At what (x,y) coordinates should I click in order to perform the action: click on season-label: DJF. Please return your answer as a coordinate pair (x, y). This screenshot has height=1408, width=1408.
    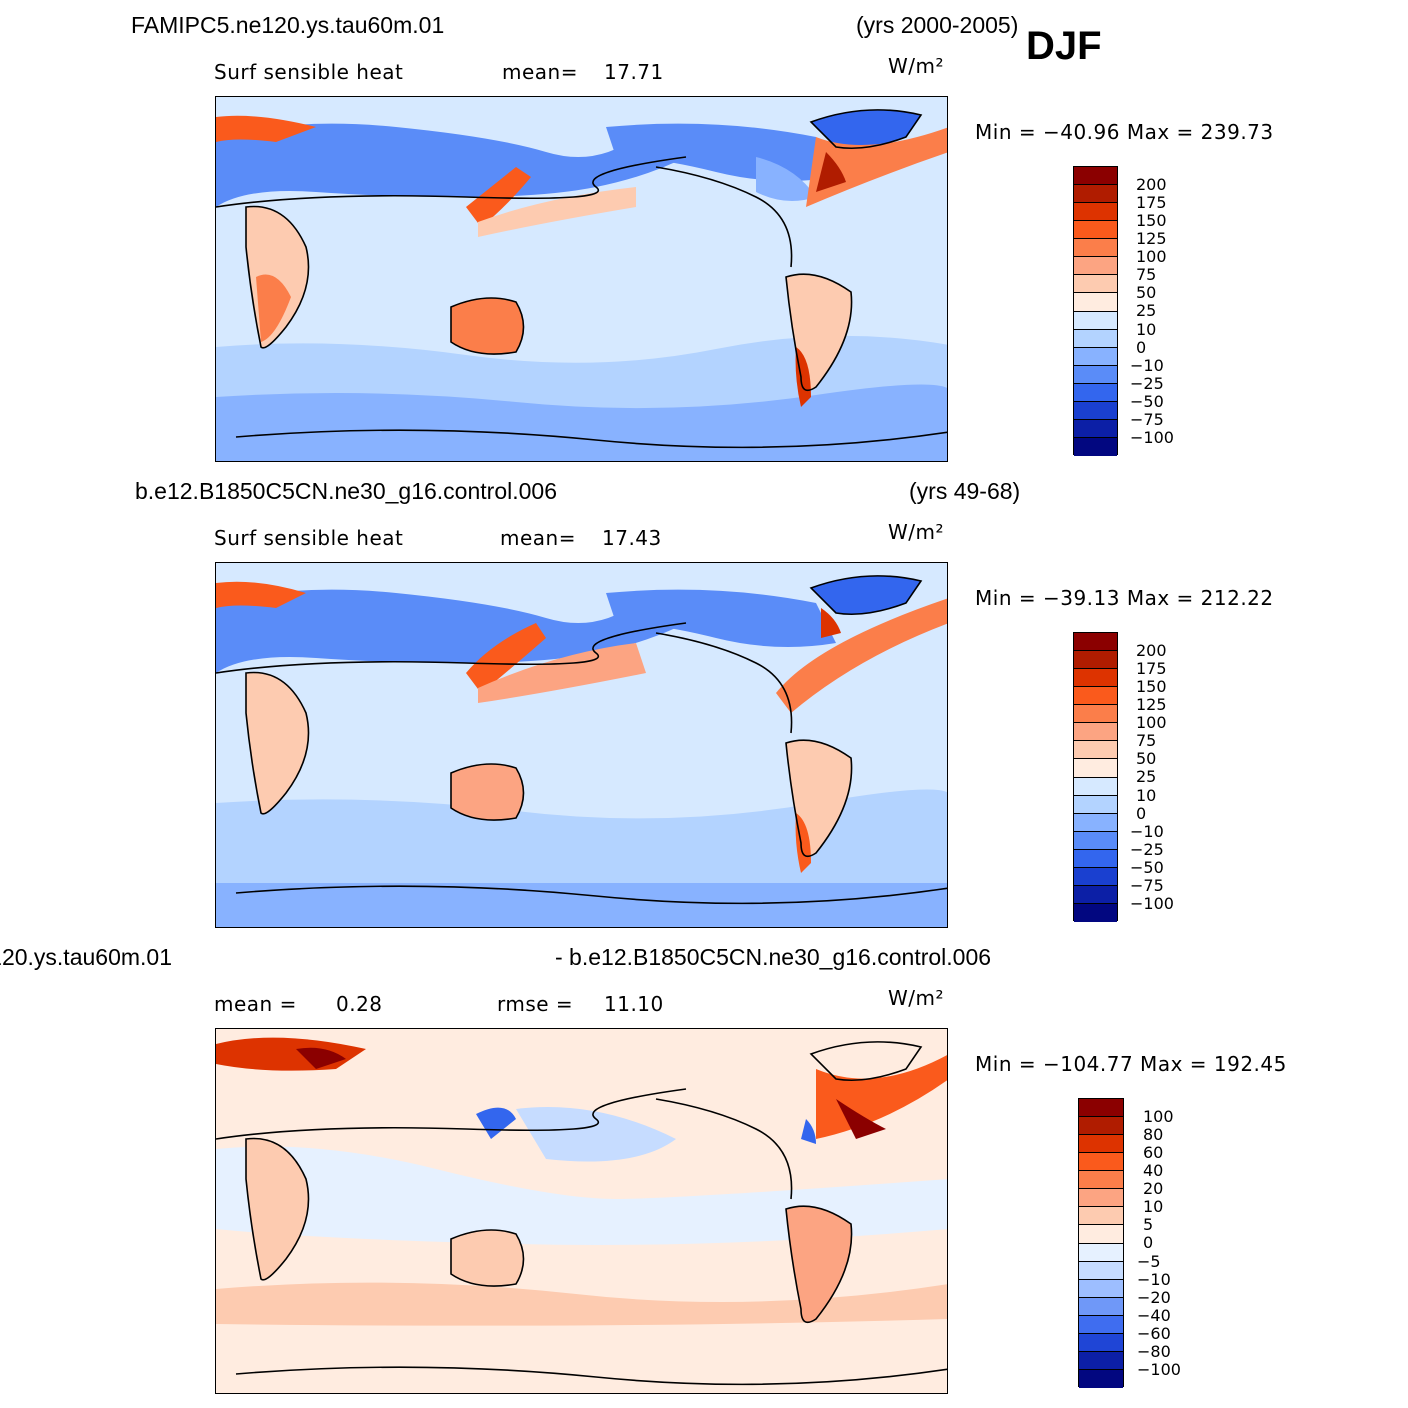
    Looking at the image, I should click on (1064, 46).